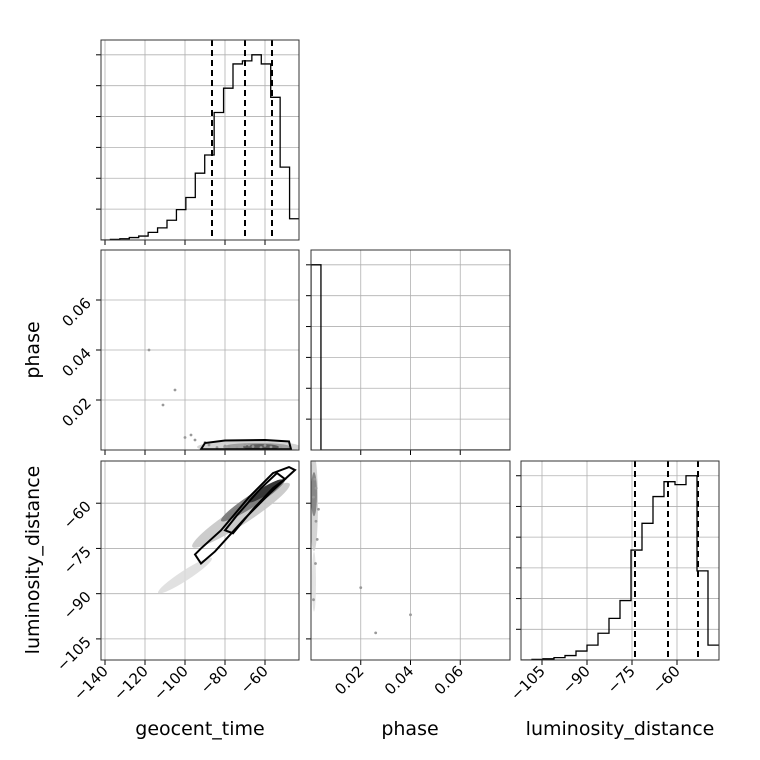 Image resolution: width=760 pixels, height=760 pixels. What do you see at coordinates (91, 683) in the screenshot?
I see `x-tick-label-140: −140` at bounding box center [91, 683].